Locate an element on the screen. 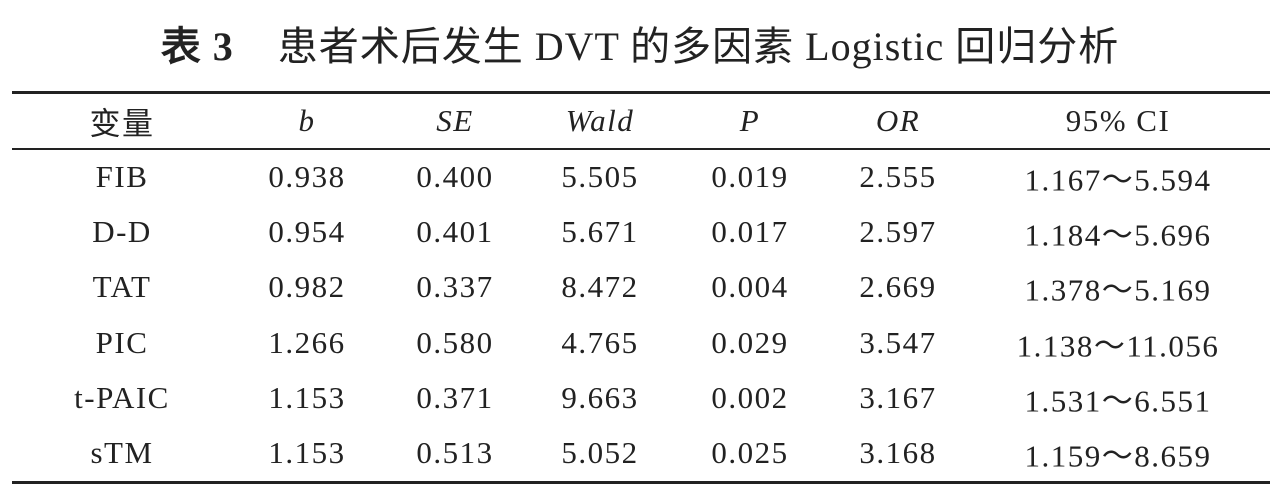  row-label: FIB is located at coordinates (122, 176).